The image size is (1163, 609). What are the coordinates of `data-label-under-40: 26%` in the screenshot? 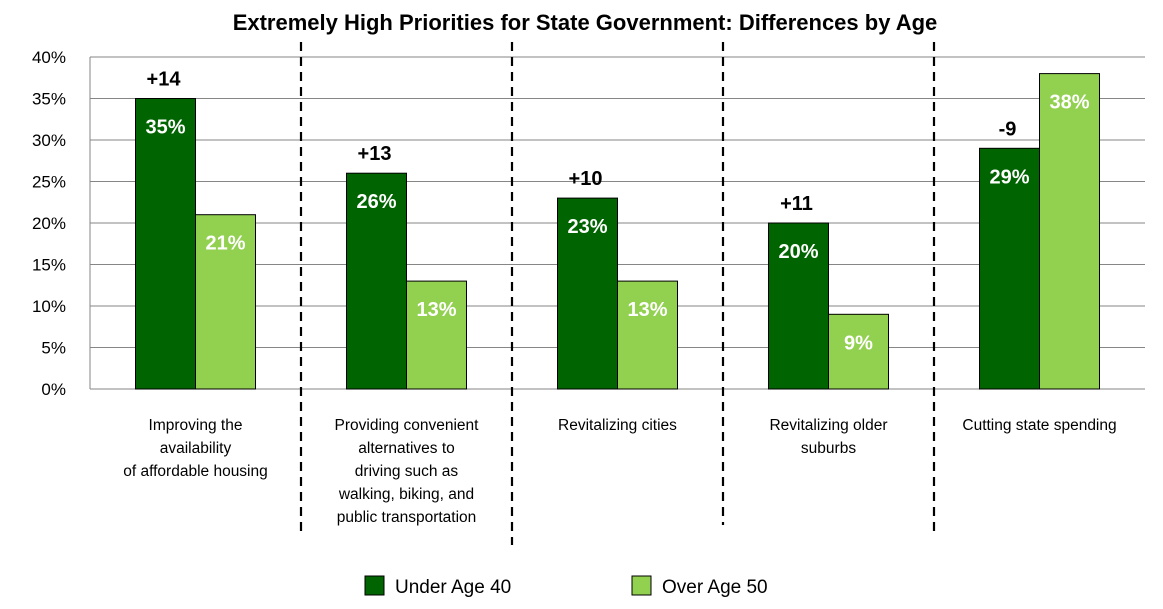 It's located at (376, 202).